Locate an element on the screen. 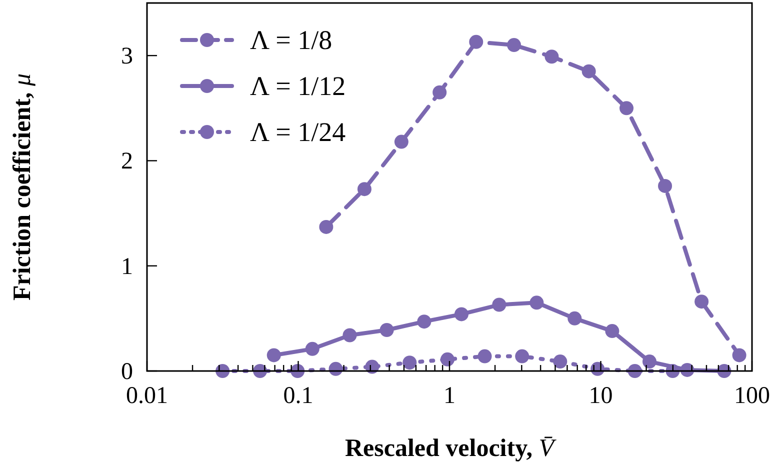 The image size is (781, 476). y-tick-label: 0 is located at coordinates (127, 372).